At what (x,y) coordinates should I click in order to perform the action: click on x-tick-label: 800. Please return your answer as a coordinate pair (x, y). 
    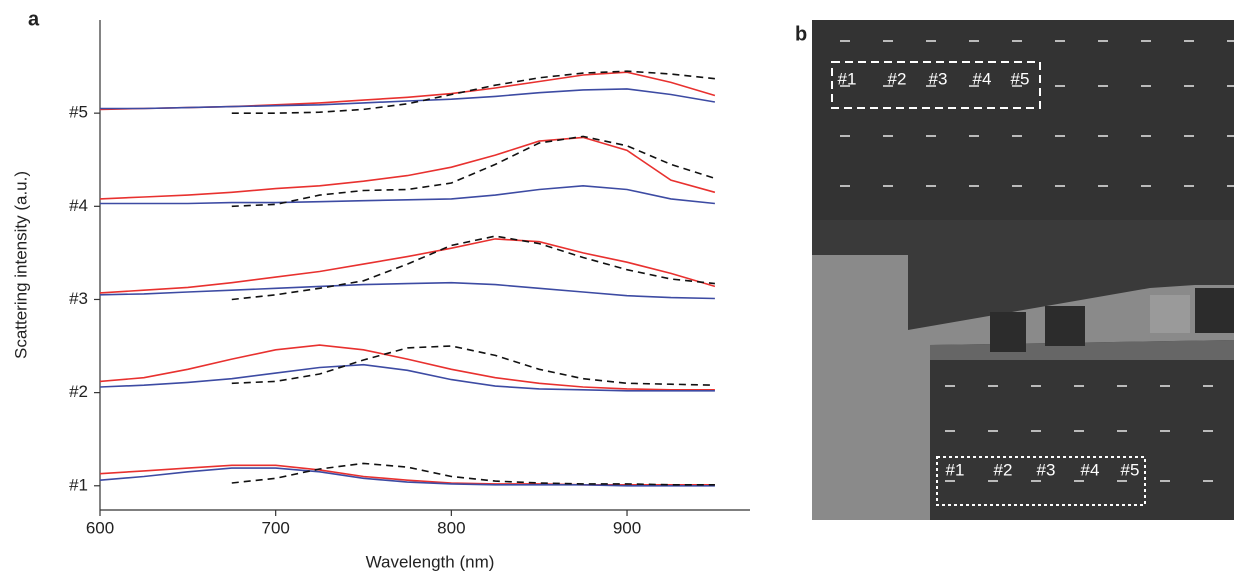
    Looking at the image, I should click on (451, 527).